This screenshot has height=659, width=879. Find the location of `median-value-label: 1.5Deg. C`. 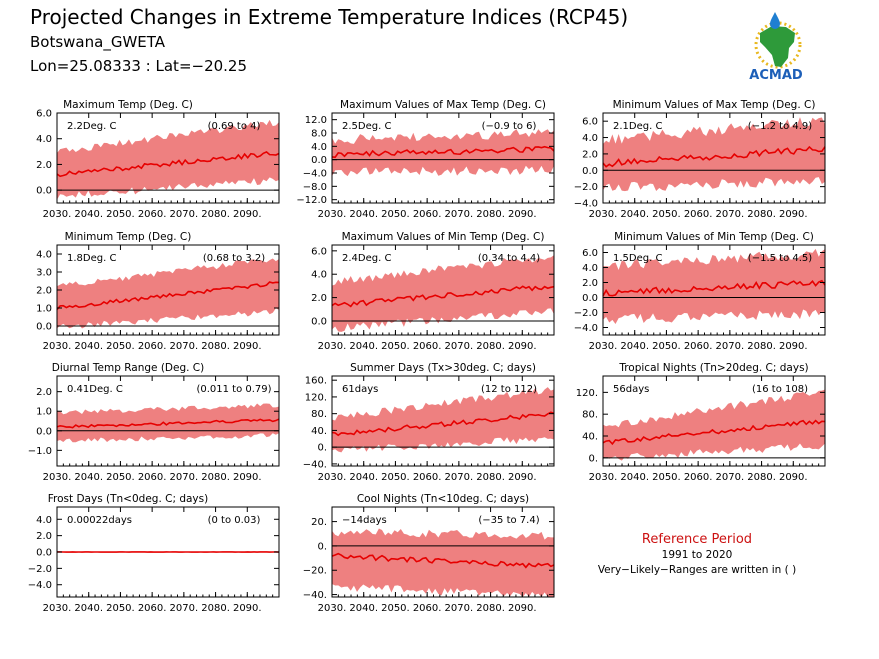

median-value-label: 1.5Deg. C is located at coordinates (637, 258).